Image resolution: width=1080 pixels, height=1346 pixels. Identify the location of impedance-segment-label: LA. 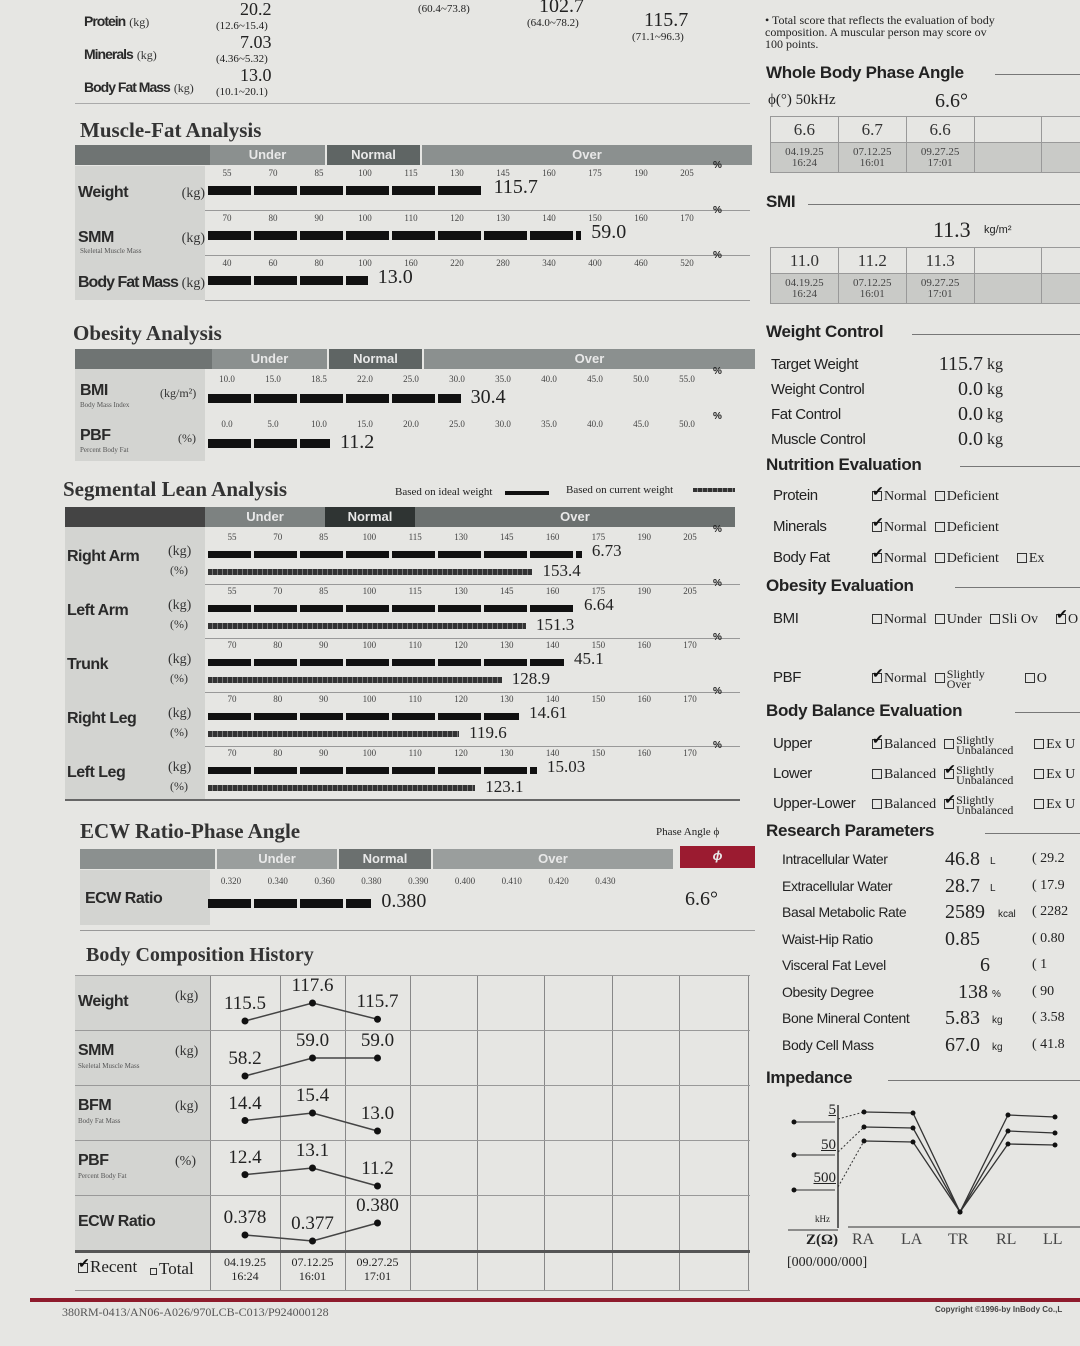
(912, 1239).